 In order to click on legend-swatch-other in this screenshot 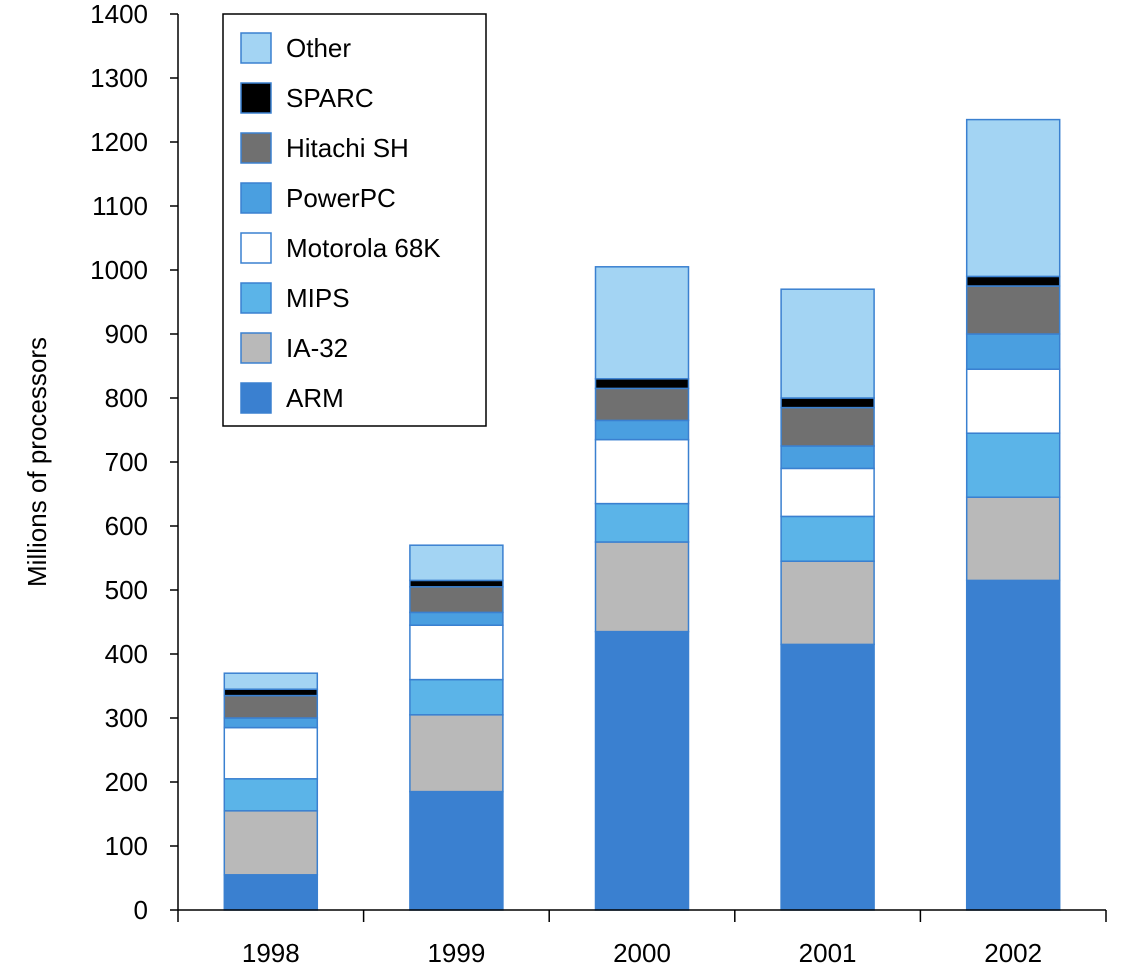, I will do `click(256, 48)`.